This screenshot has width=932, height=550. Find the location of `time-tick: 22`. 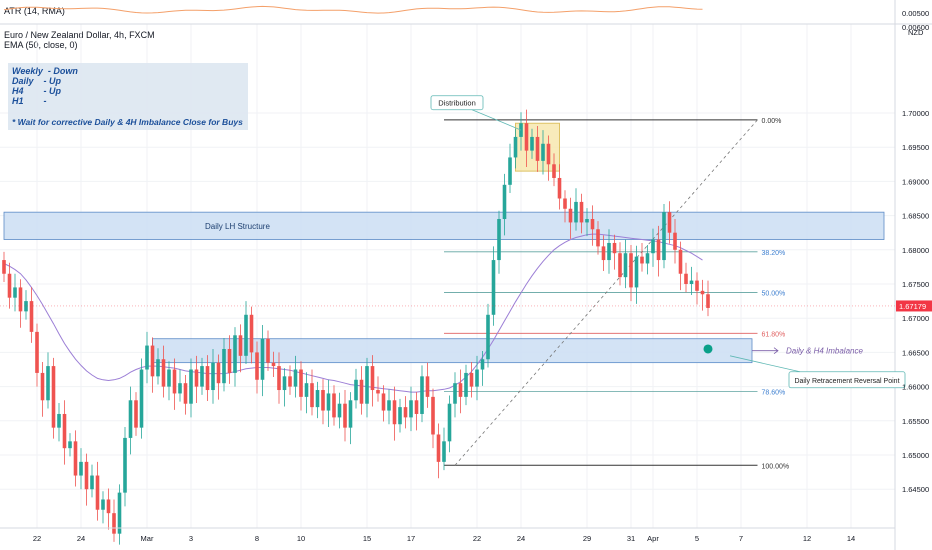

time-tick: 22 is located at coordinates (477, 538).